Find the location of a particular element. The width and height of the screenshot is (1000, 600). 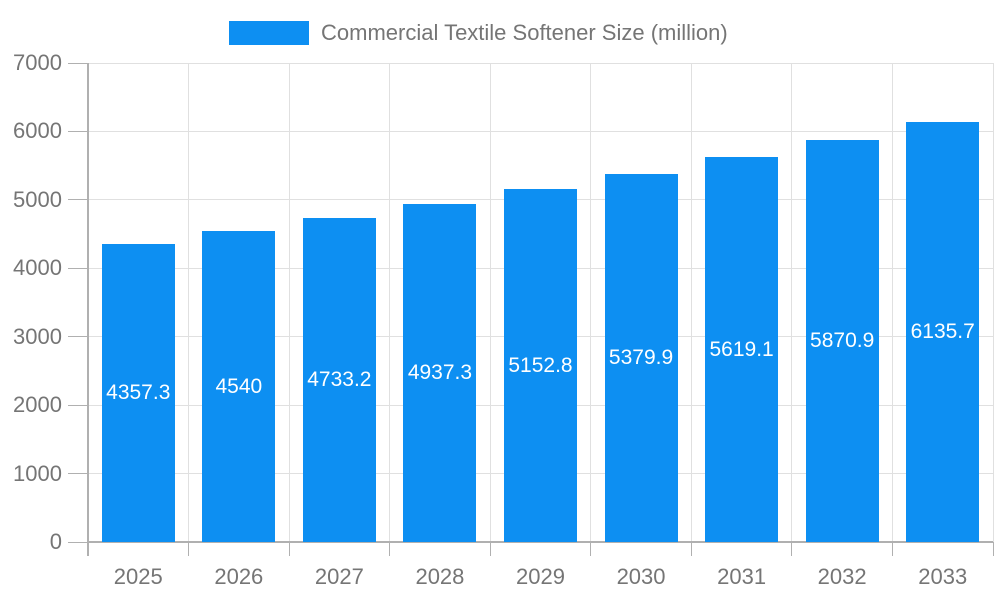

bar-value-label: 4357.3 is located at coordinates (138, 392).